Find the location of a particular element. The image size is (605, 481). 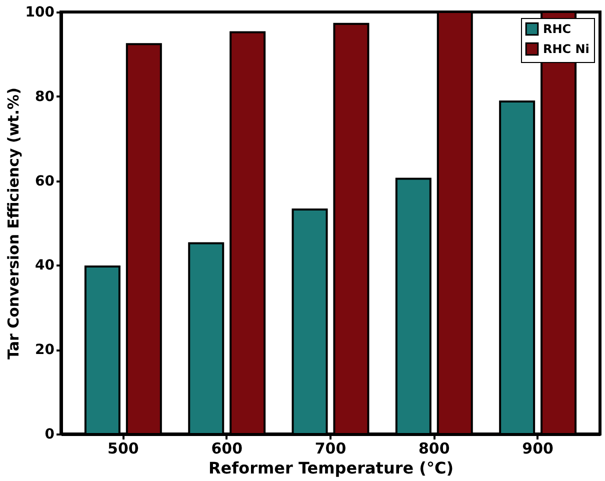

y-tick-label: 100 is located at coordinates (40, 12).